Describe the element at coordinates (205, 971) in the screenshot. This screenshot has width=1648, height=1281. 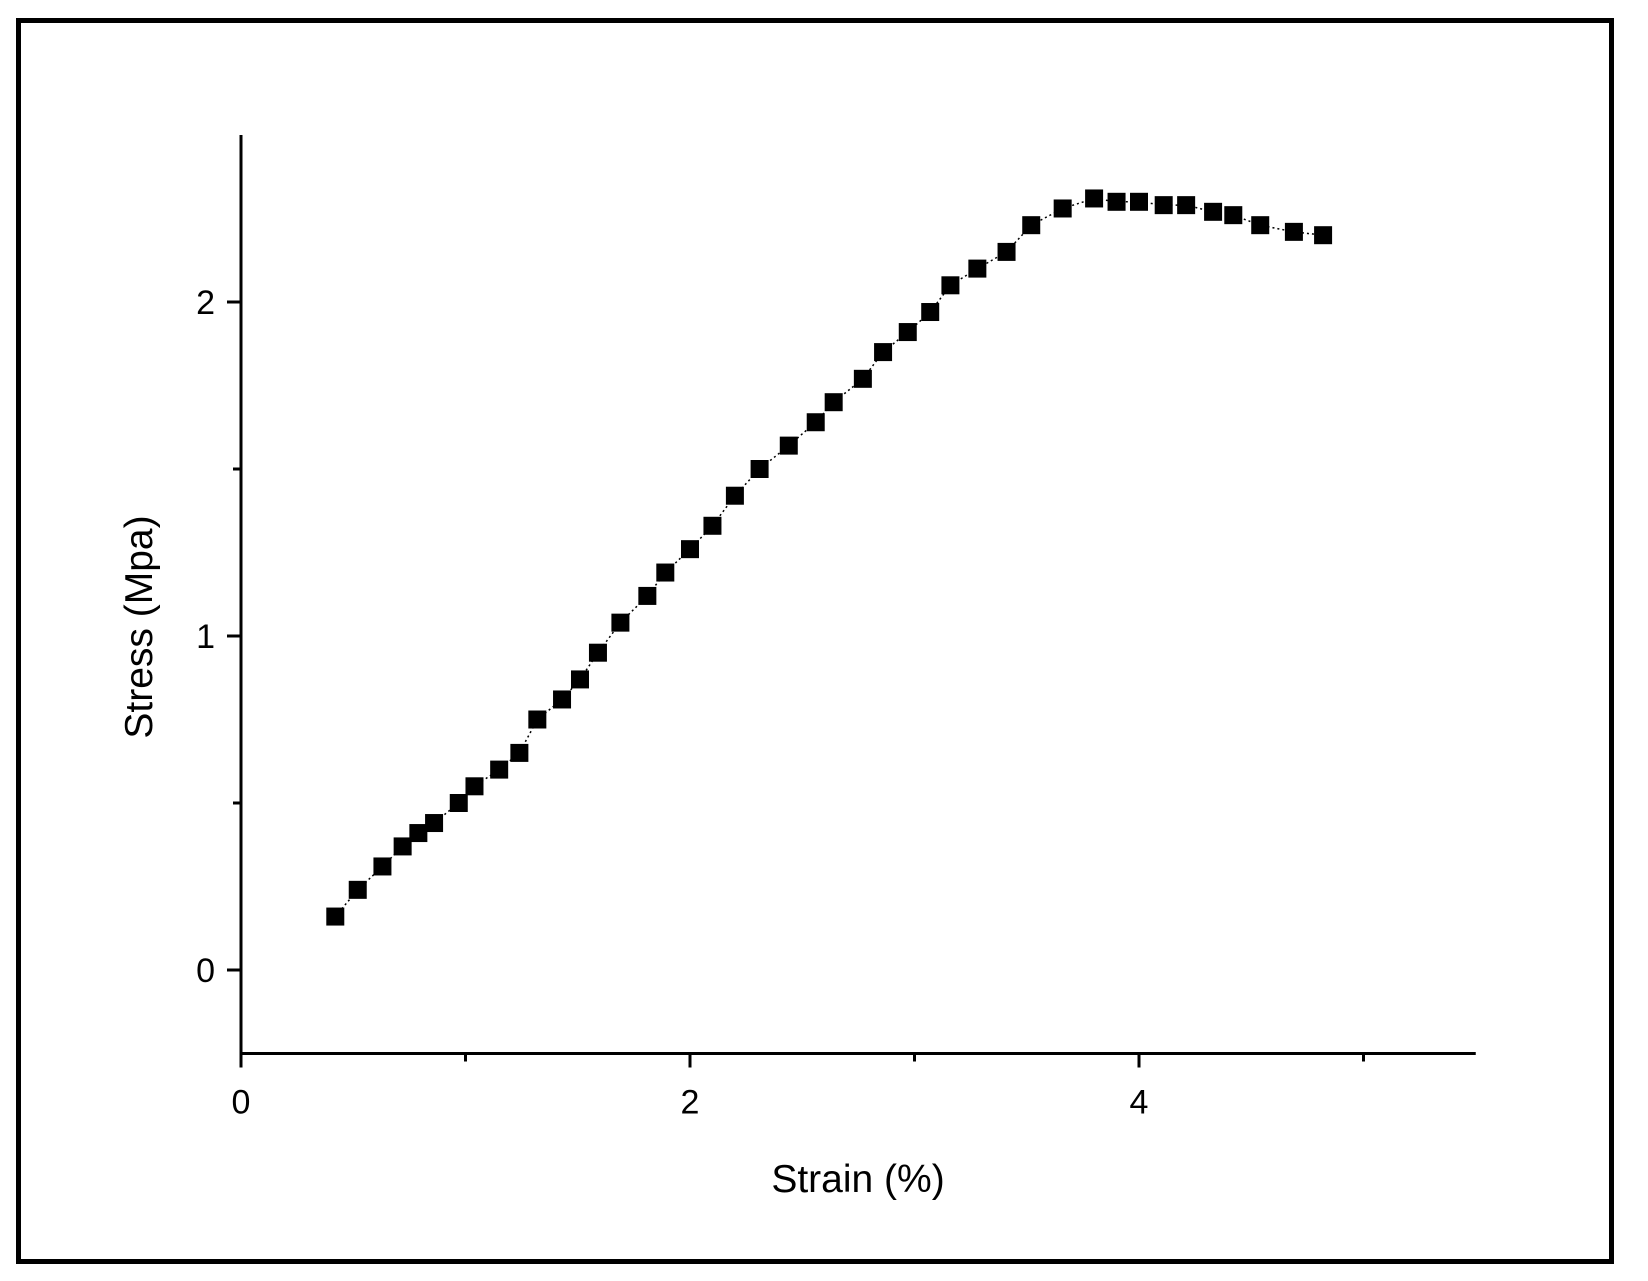
I see `y-tick-label: 0` at that location.